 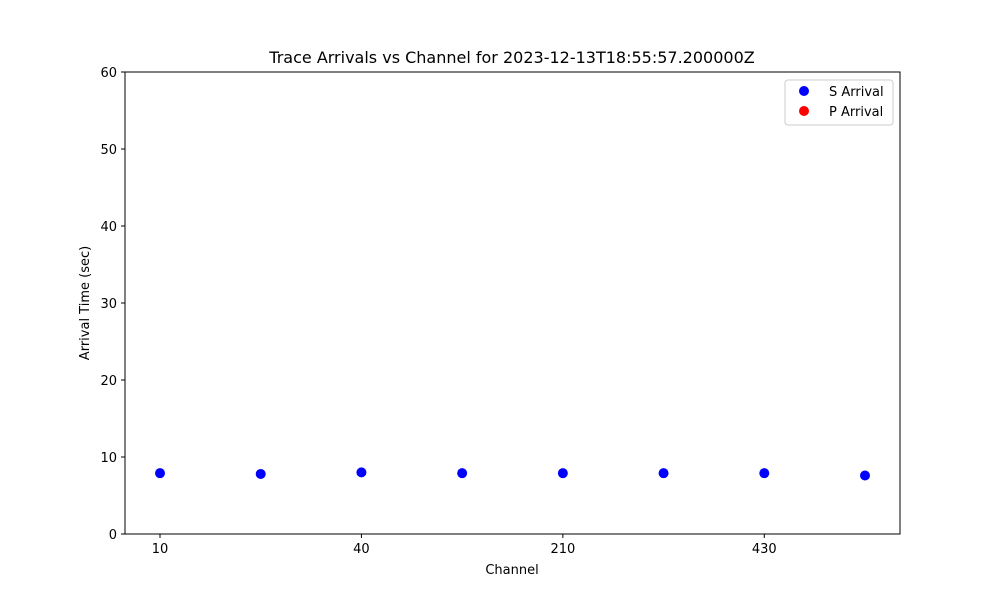 I want to click on x-tick-label: 10, so click(x=160, y=549).